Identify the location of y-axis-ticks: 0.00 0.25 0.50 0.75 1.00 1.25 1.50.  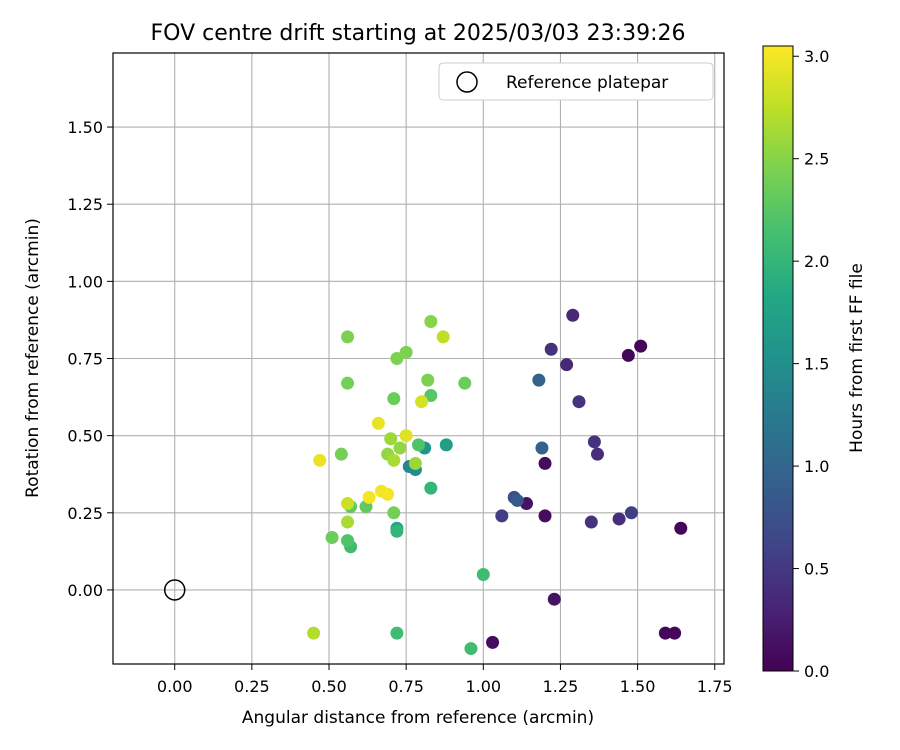
(90, 359).